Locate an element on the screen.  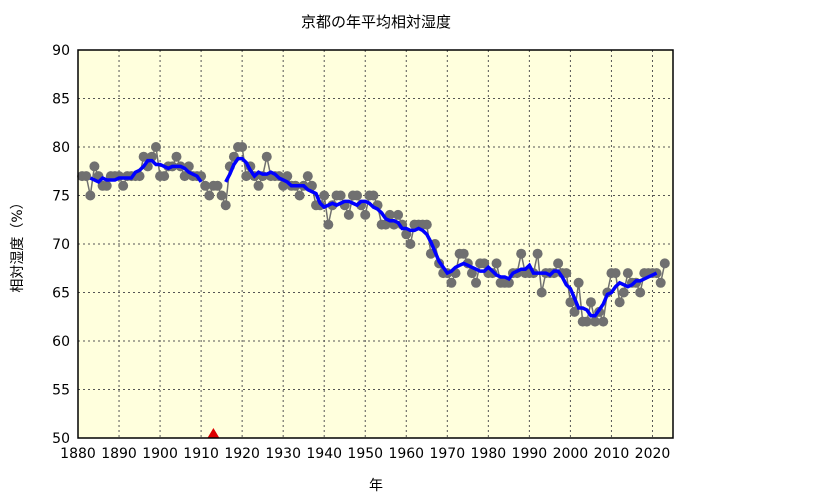
x-tick-label: 1930 is located at coordinates (283, 454).